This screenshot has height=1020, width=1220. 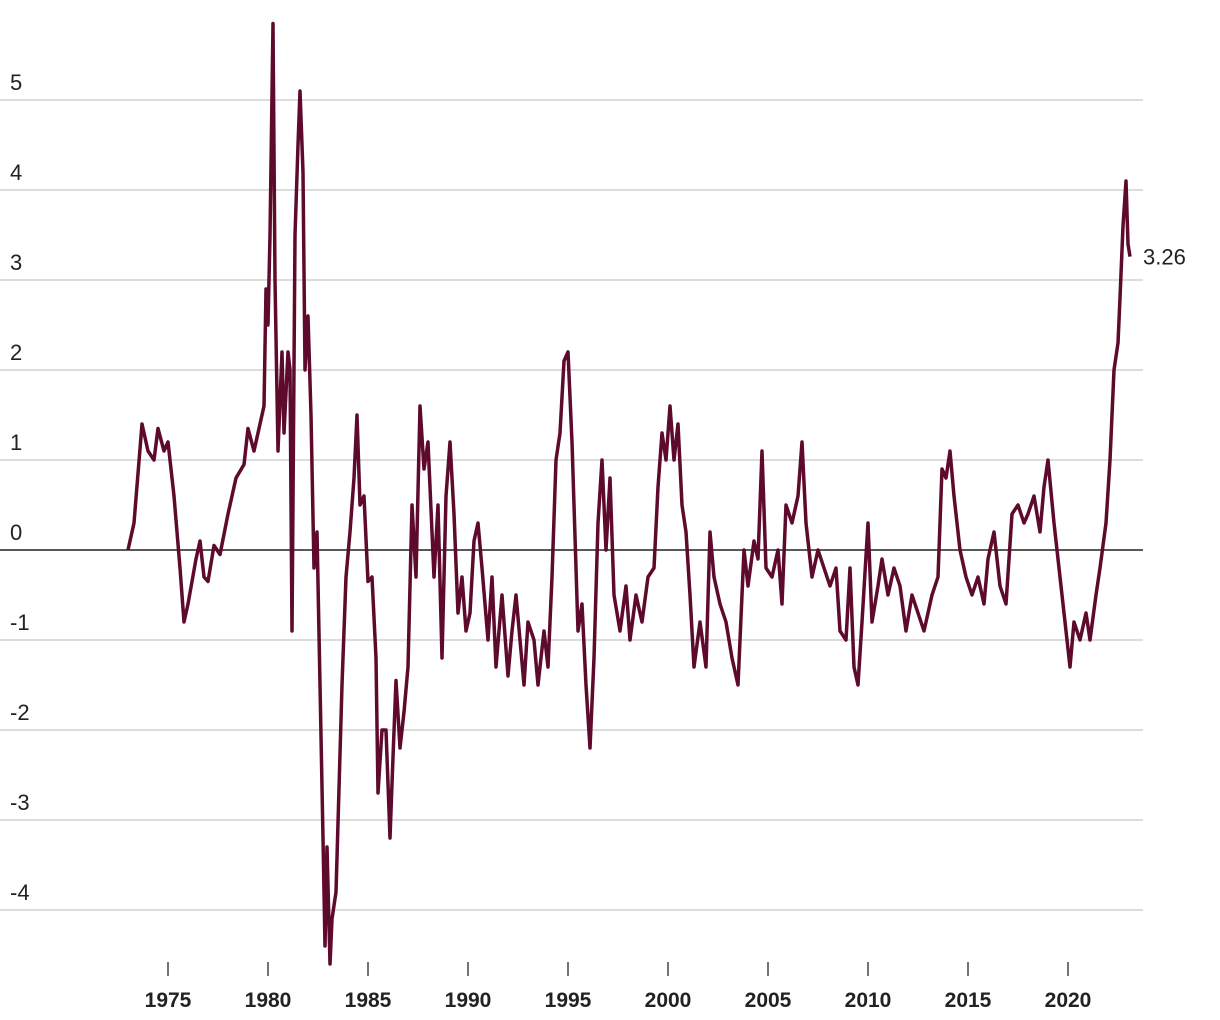 I want to click on x-tick-label: 1975, so click(x=168, y=1000).